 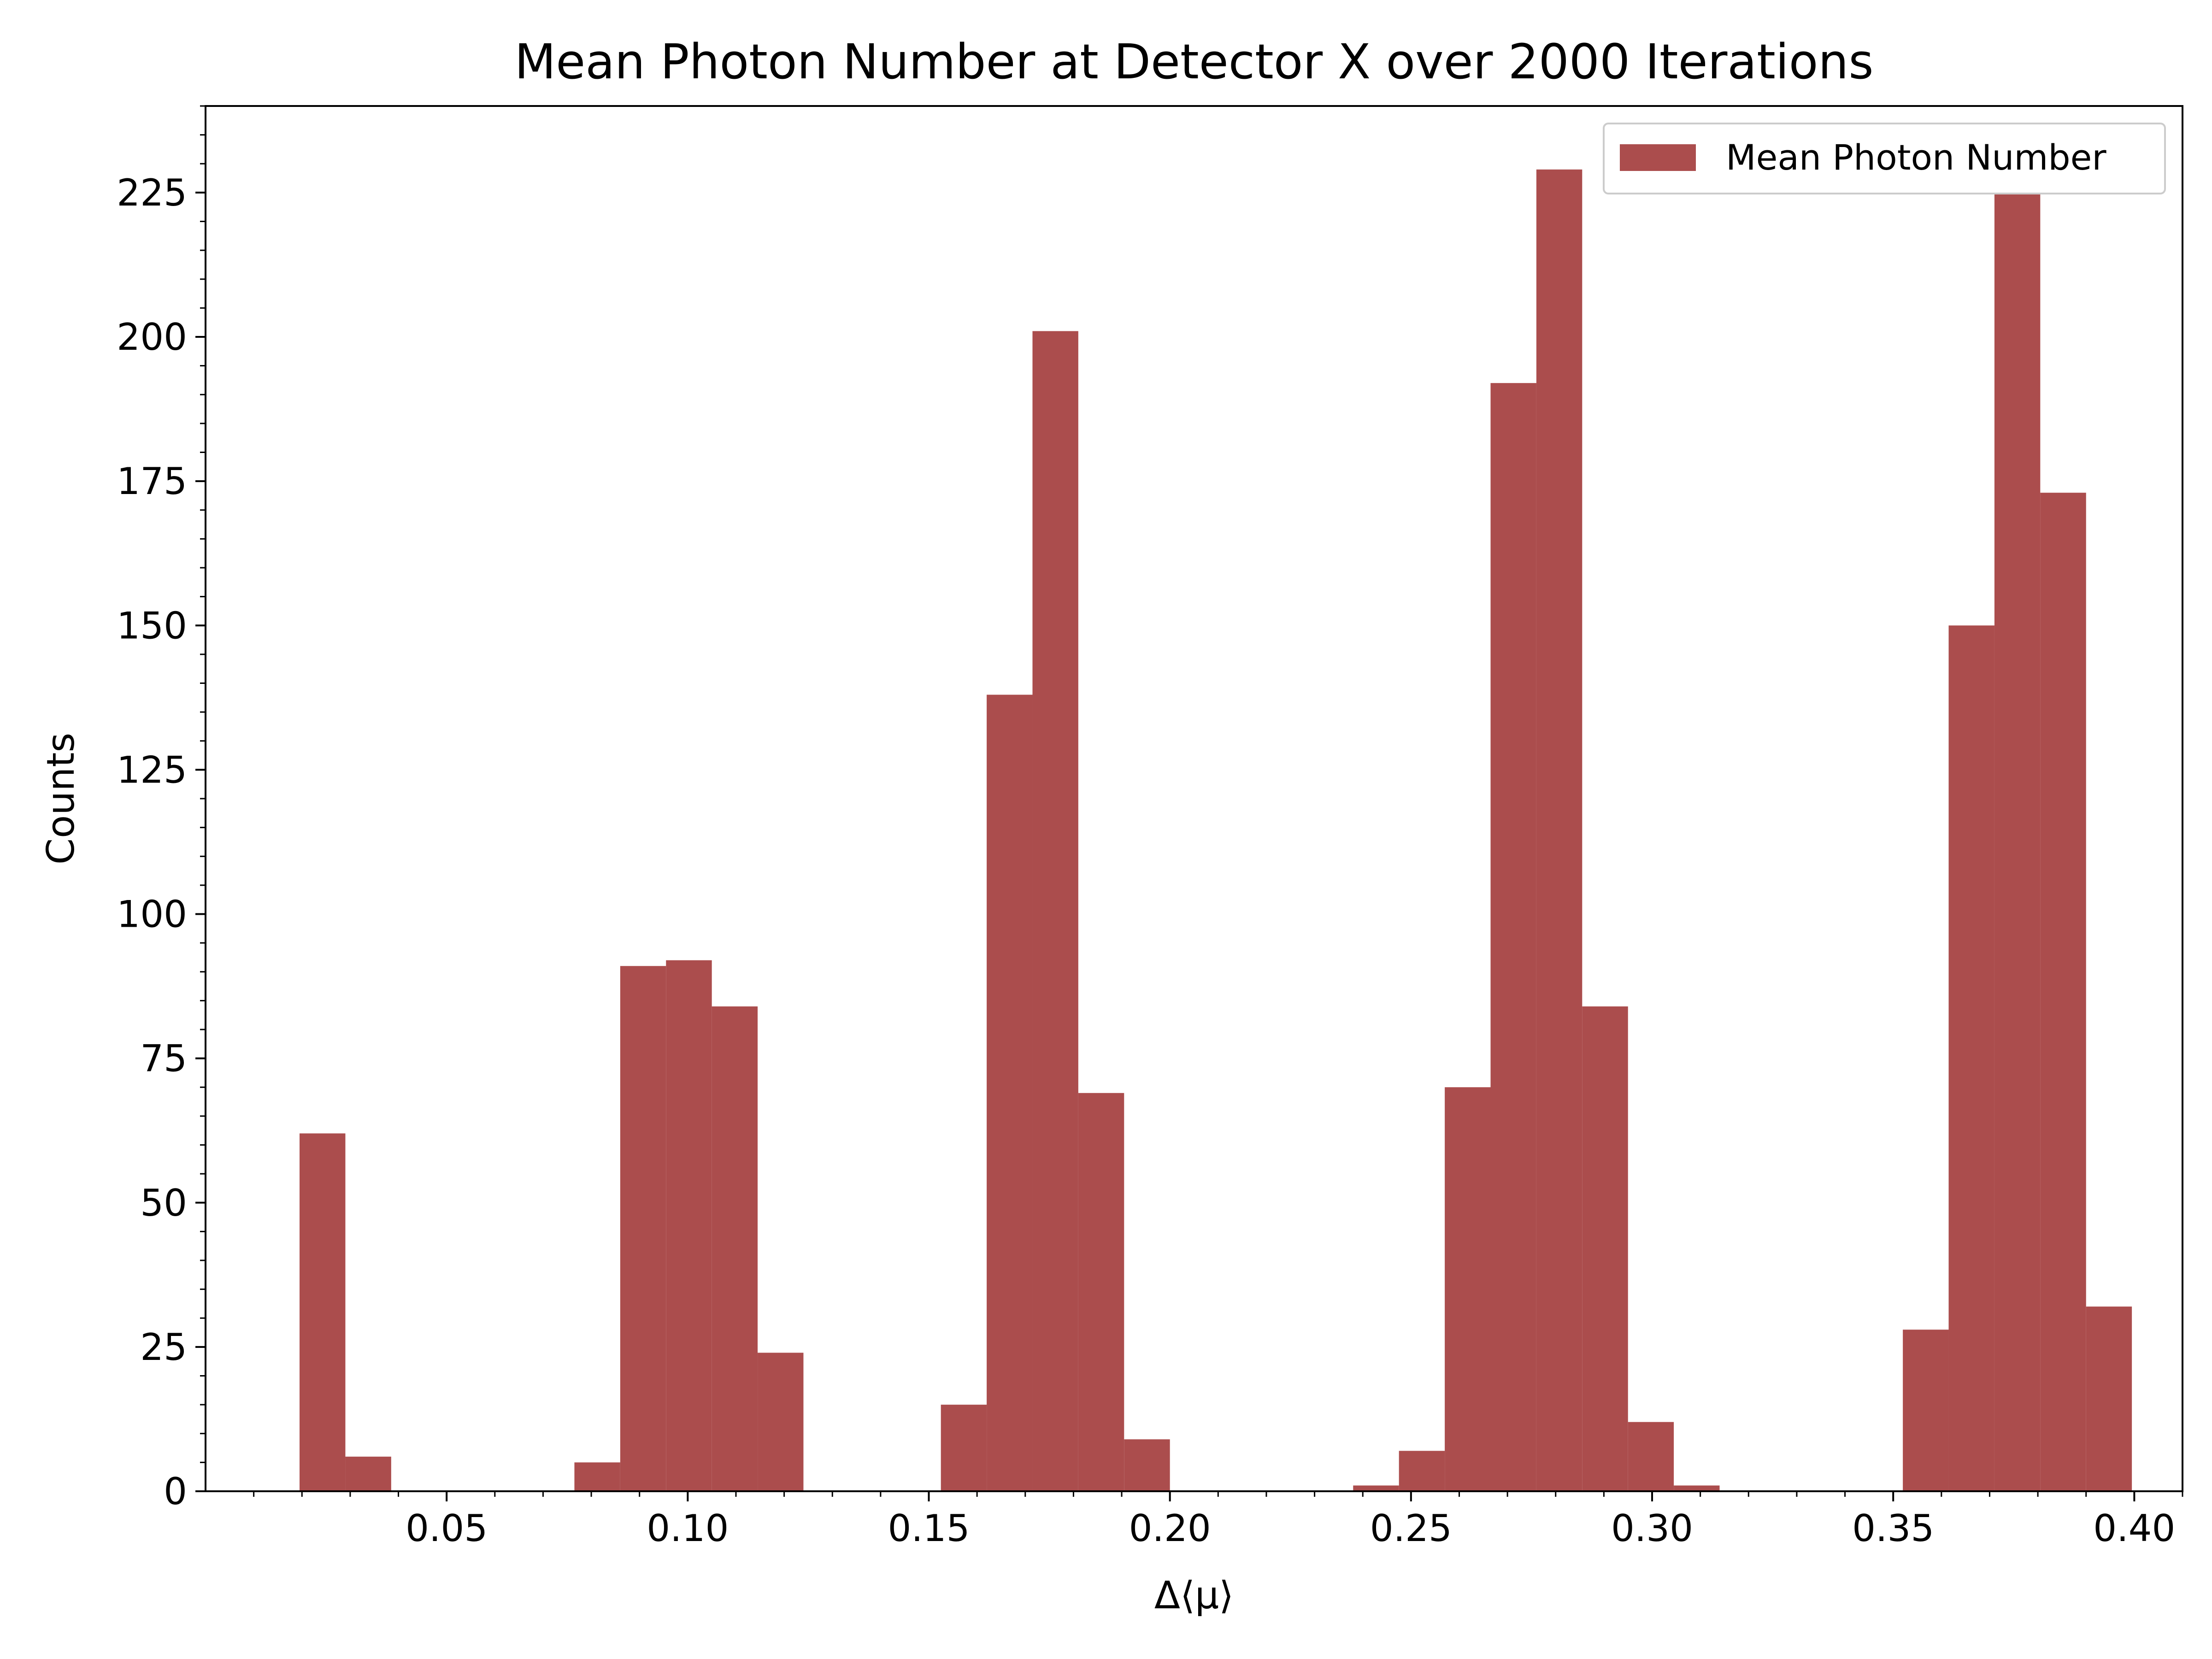 I want to click on legend-swatch, so click(x=1658, y=157).